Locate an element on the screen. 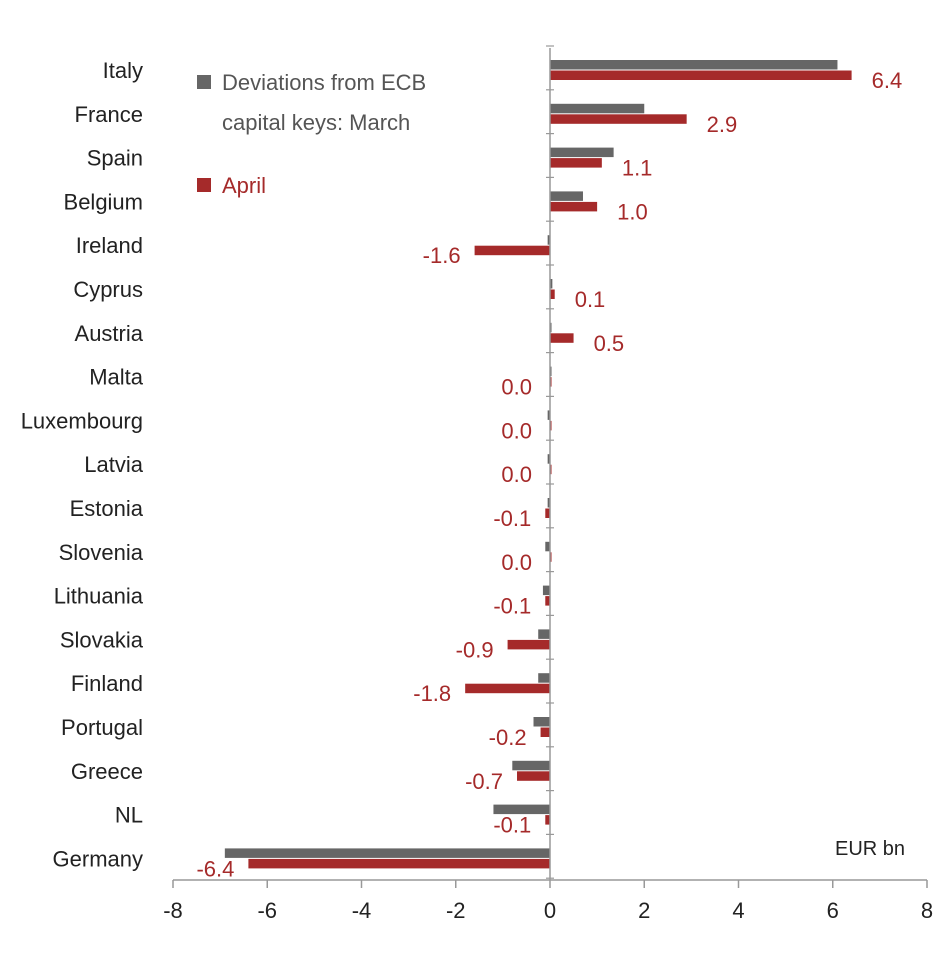 This screenshot has height=960, width=952. data-label: -0.9 is located at coordinates (475, 649).